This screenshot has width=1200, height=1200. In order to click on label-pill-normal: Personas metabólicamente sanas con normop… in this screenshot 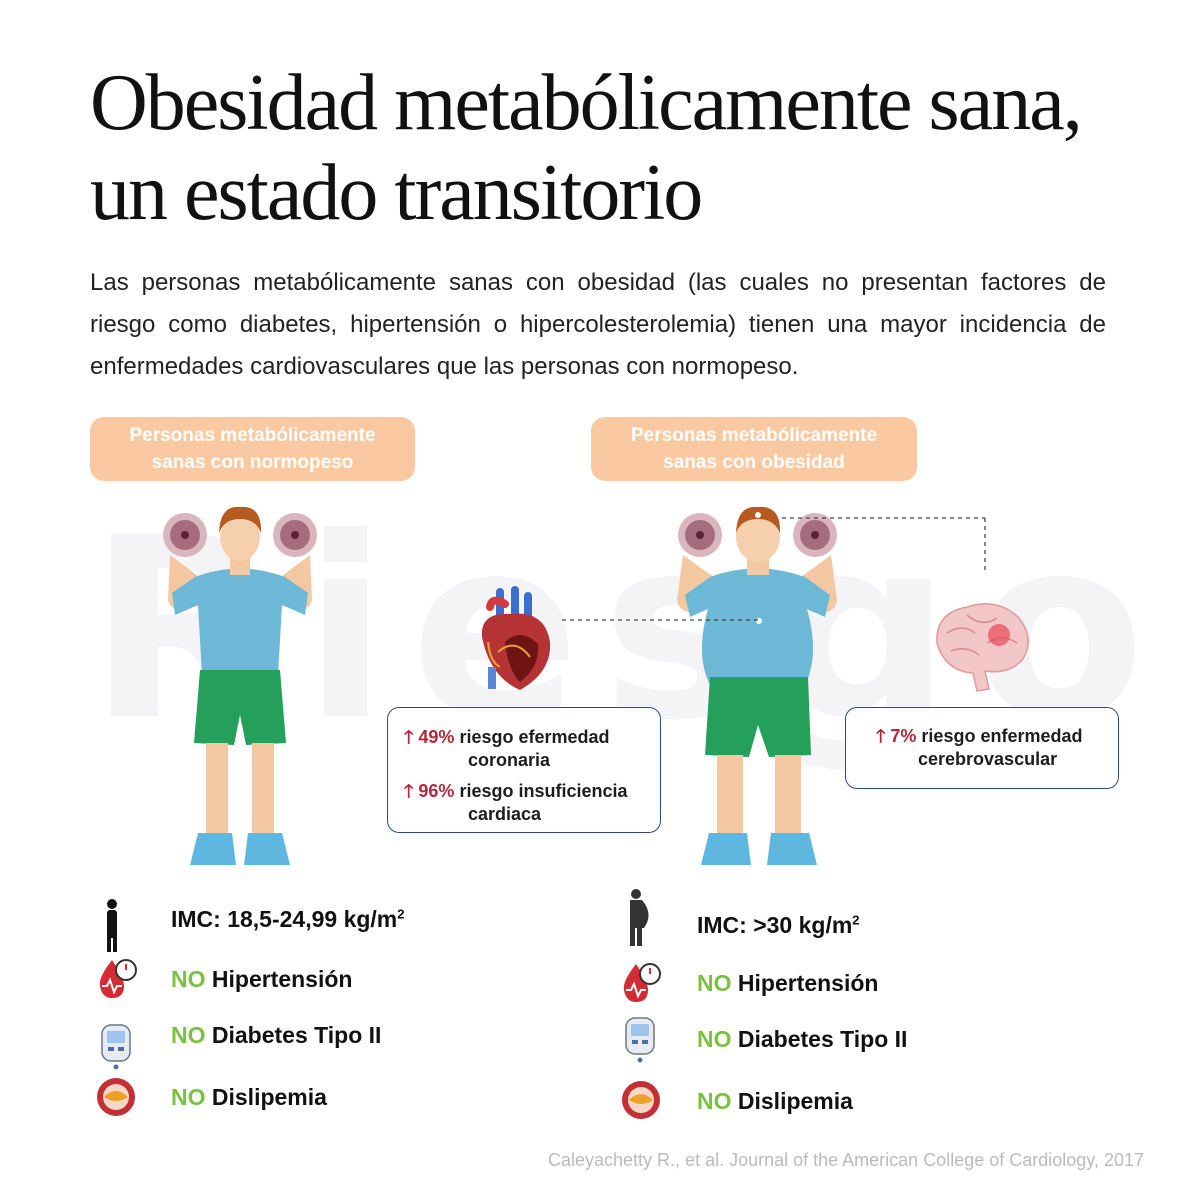, I will do `click(252, 449)`.